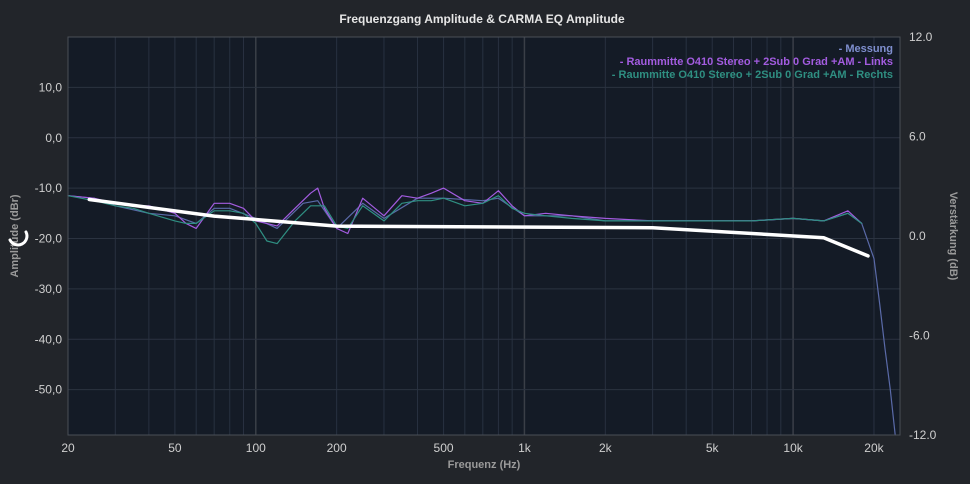 This screenshot has width=970, height=484. Describe the element at coordinates (444, 448) in the screenshot. I see `x-tick-label: 500` at that location.